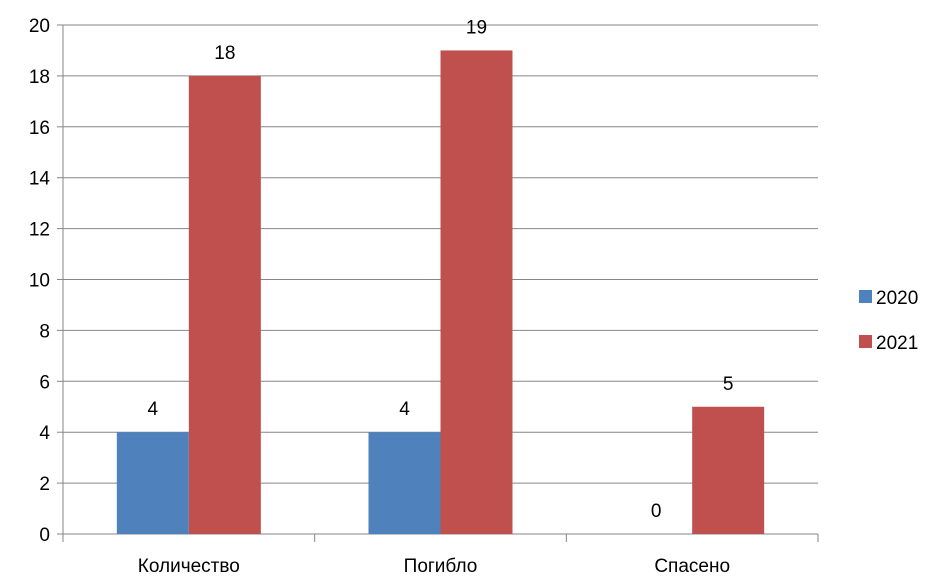  I want to click on y-tick-label: 18, so click(39, 77).